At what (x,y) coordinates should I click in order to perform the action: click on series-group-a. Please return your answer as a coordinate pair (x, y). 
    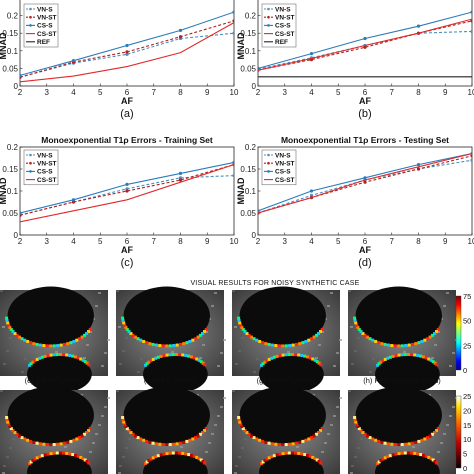
    Looking at the image, I should click on (127, 46).